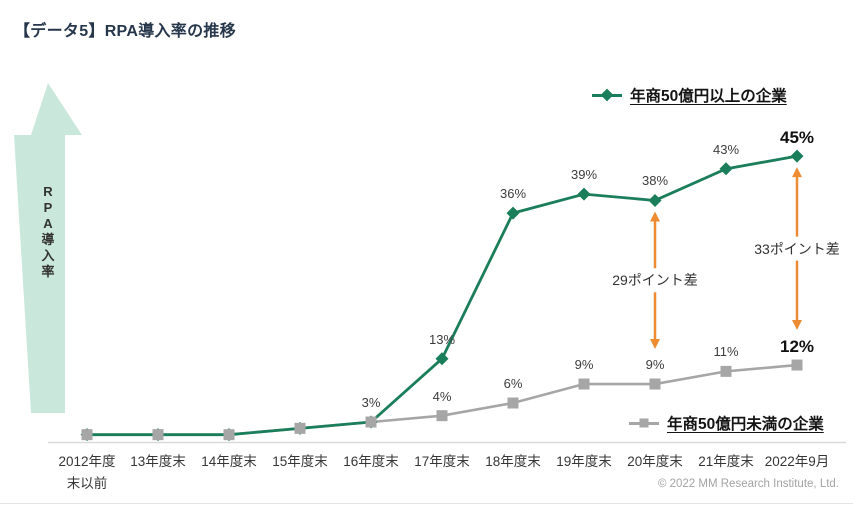 This screenshot has height=511, width=853. I want to click on gray-line-square-icon, so click(644, 423).